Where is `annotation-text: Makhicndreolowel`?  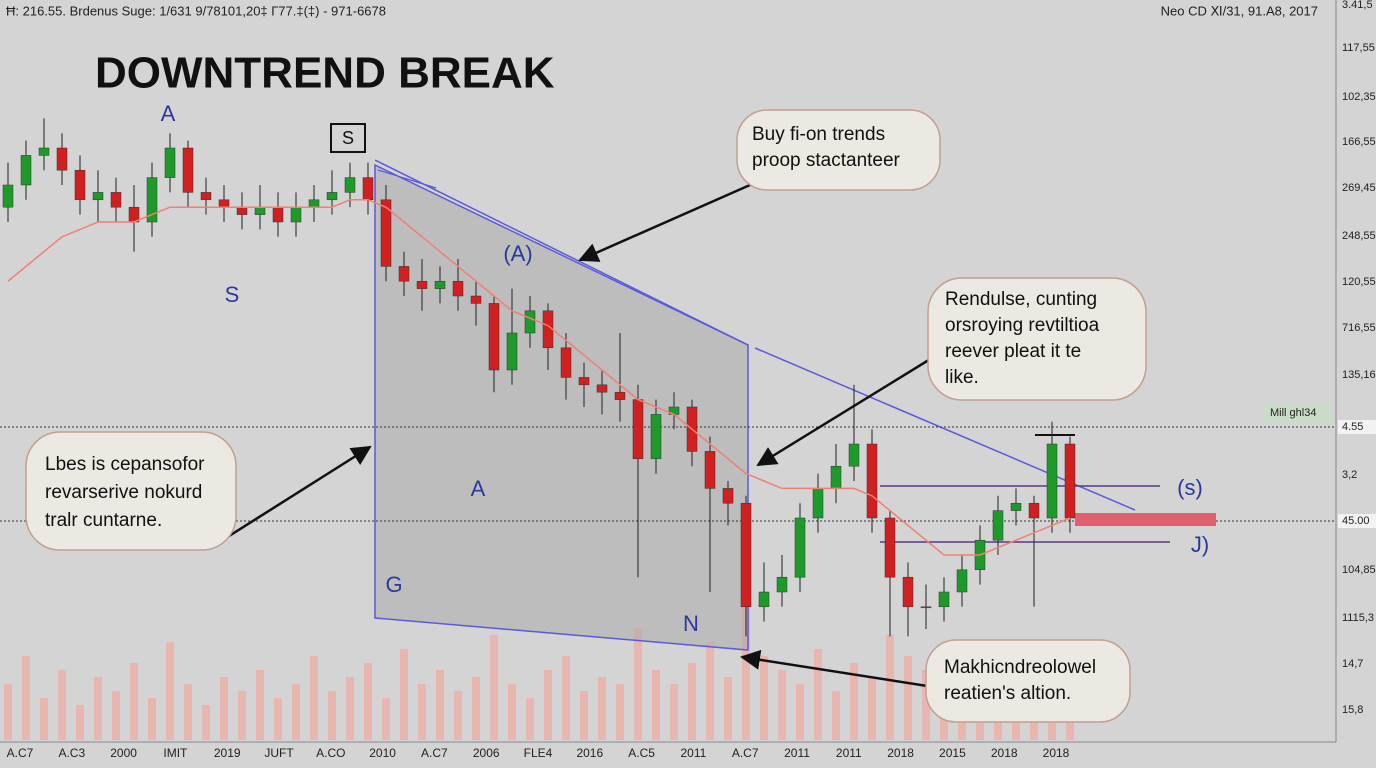 annotation-text: Makhicndreolowel is located at coordinates (1020, 667).